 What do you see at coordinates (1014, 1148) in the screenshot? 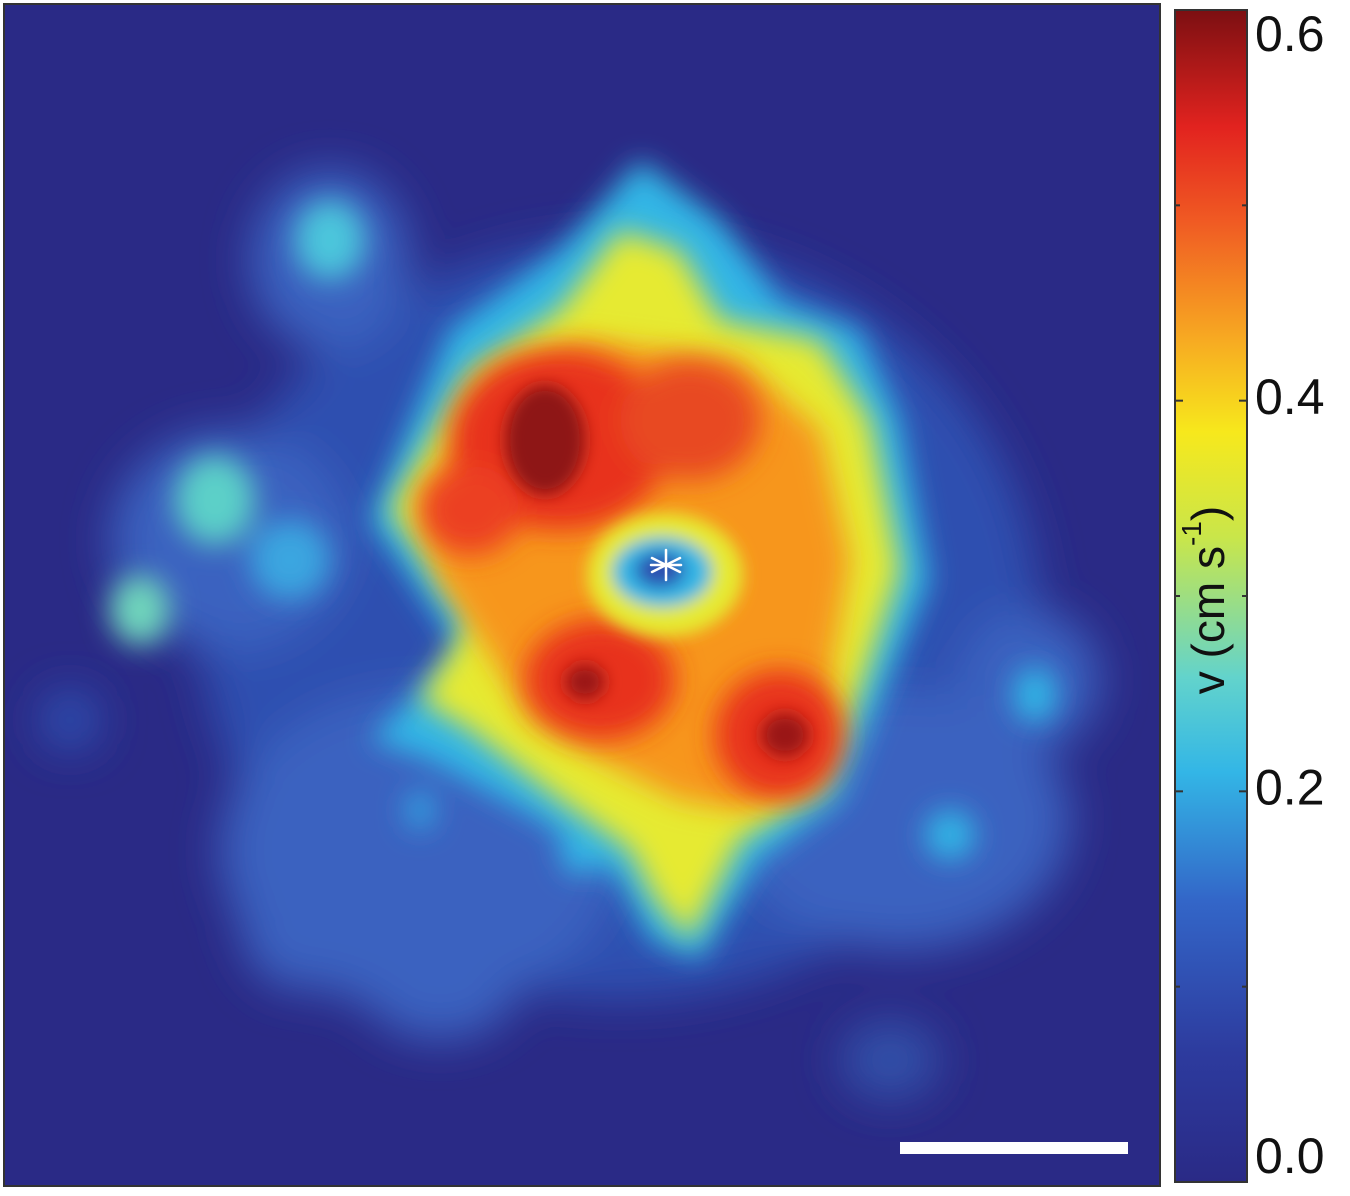
I see `scale-bar` at bounding box center [1014, 1148].